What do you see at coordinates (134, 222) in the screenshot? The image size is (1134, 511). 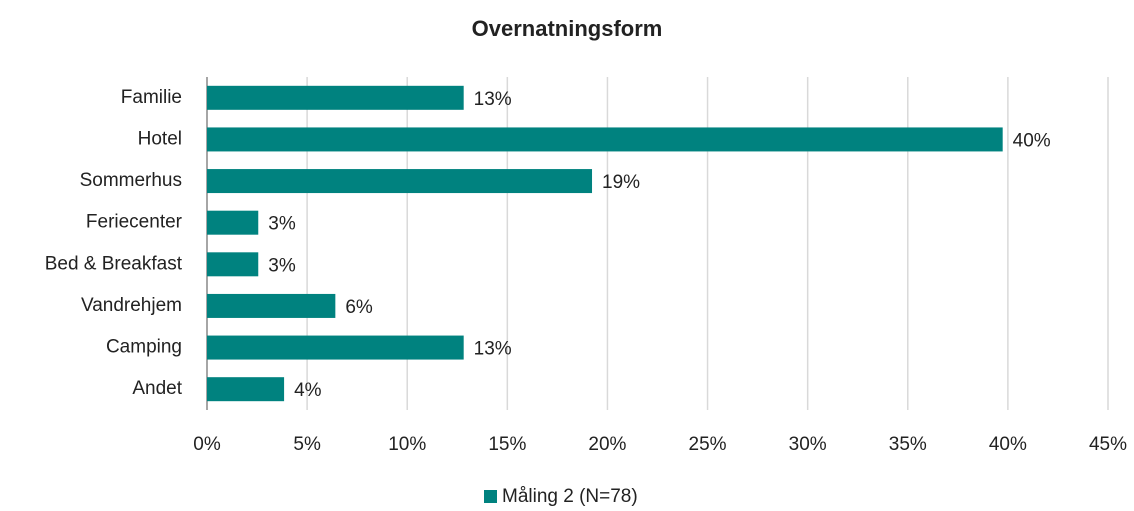 I see `y-tick-label: Feriecenter` at bounding box center [134, 222].